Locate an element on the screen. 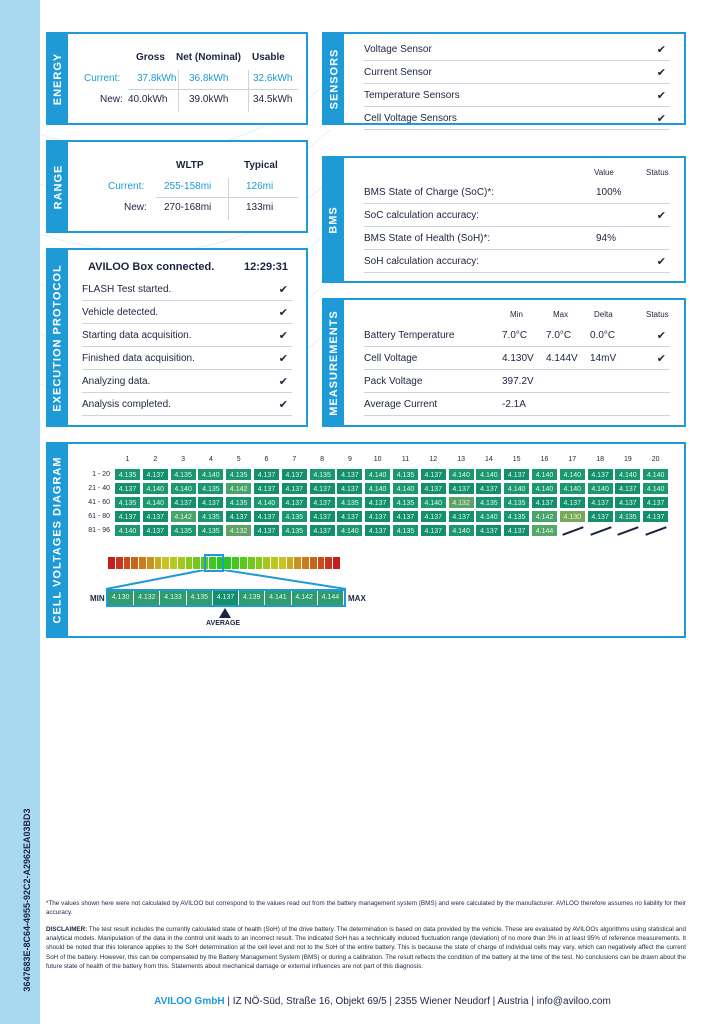 The height and width of the screenshot is (1024, 725). cell-column-header: 10 is located at coordinates (377, 459).